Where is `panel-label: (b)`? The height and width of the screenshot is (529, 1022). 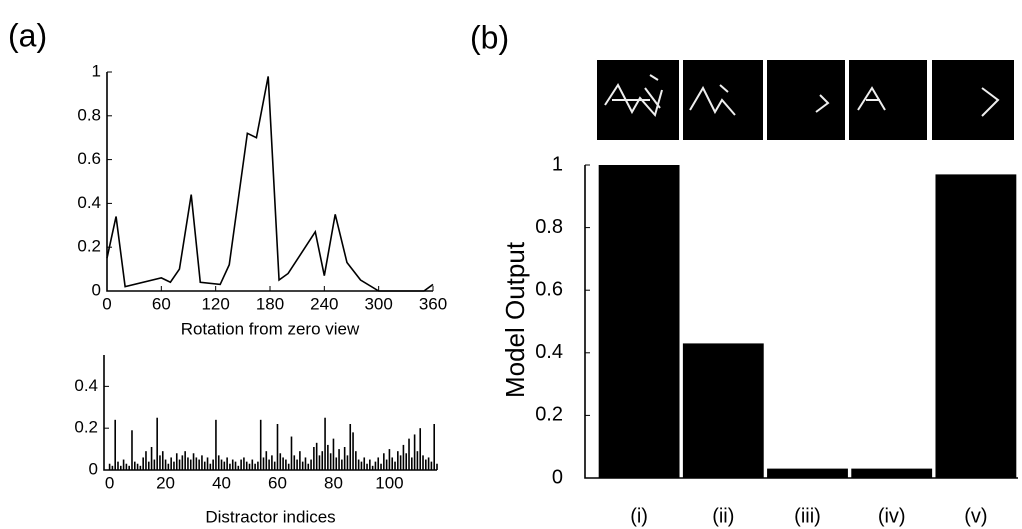
panel-label: (b) is located at coordinates (489, 37).